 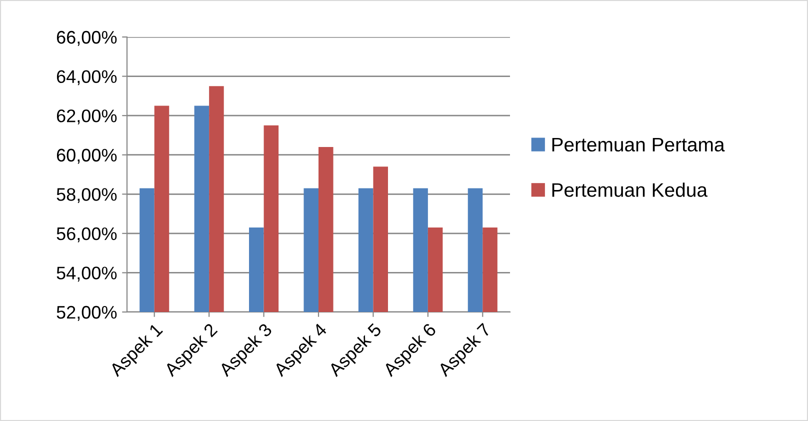 I want to click on y-tick-label: 56,00%, so click(x=86, y=234).